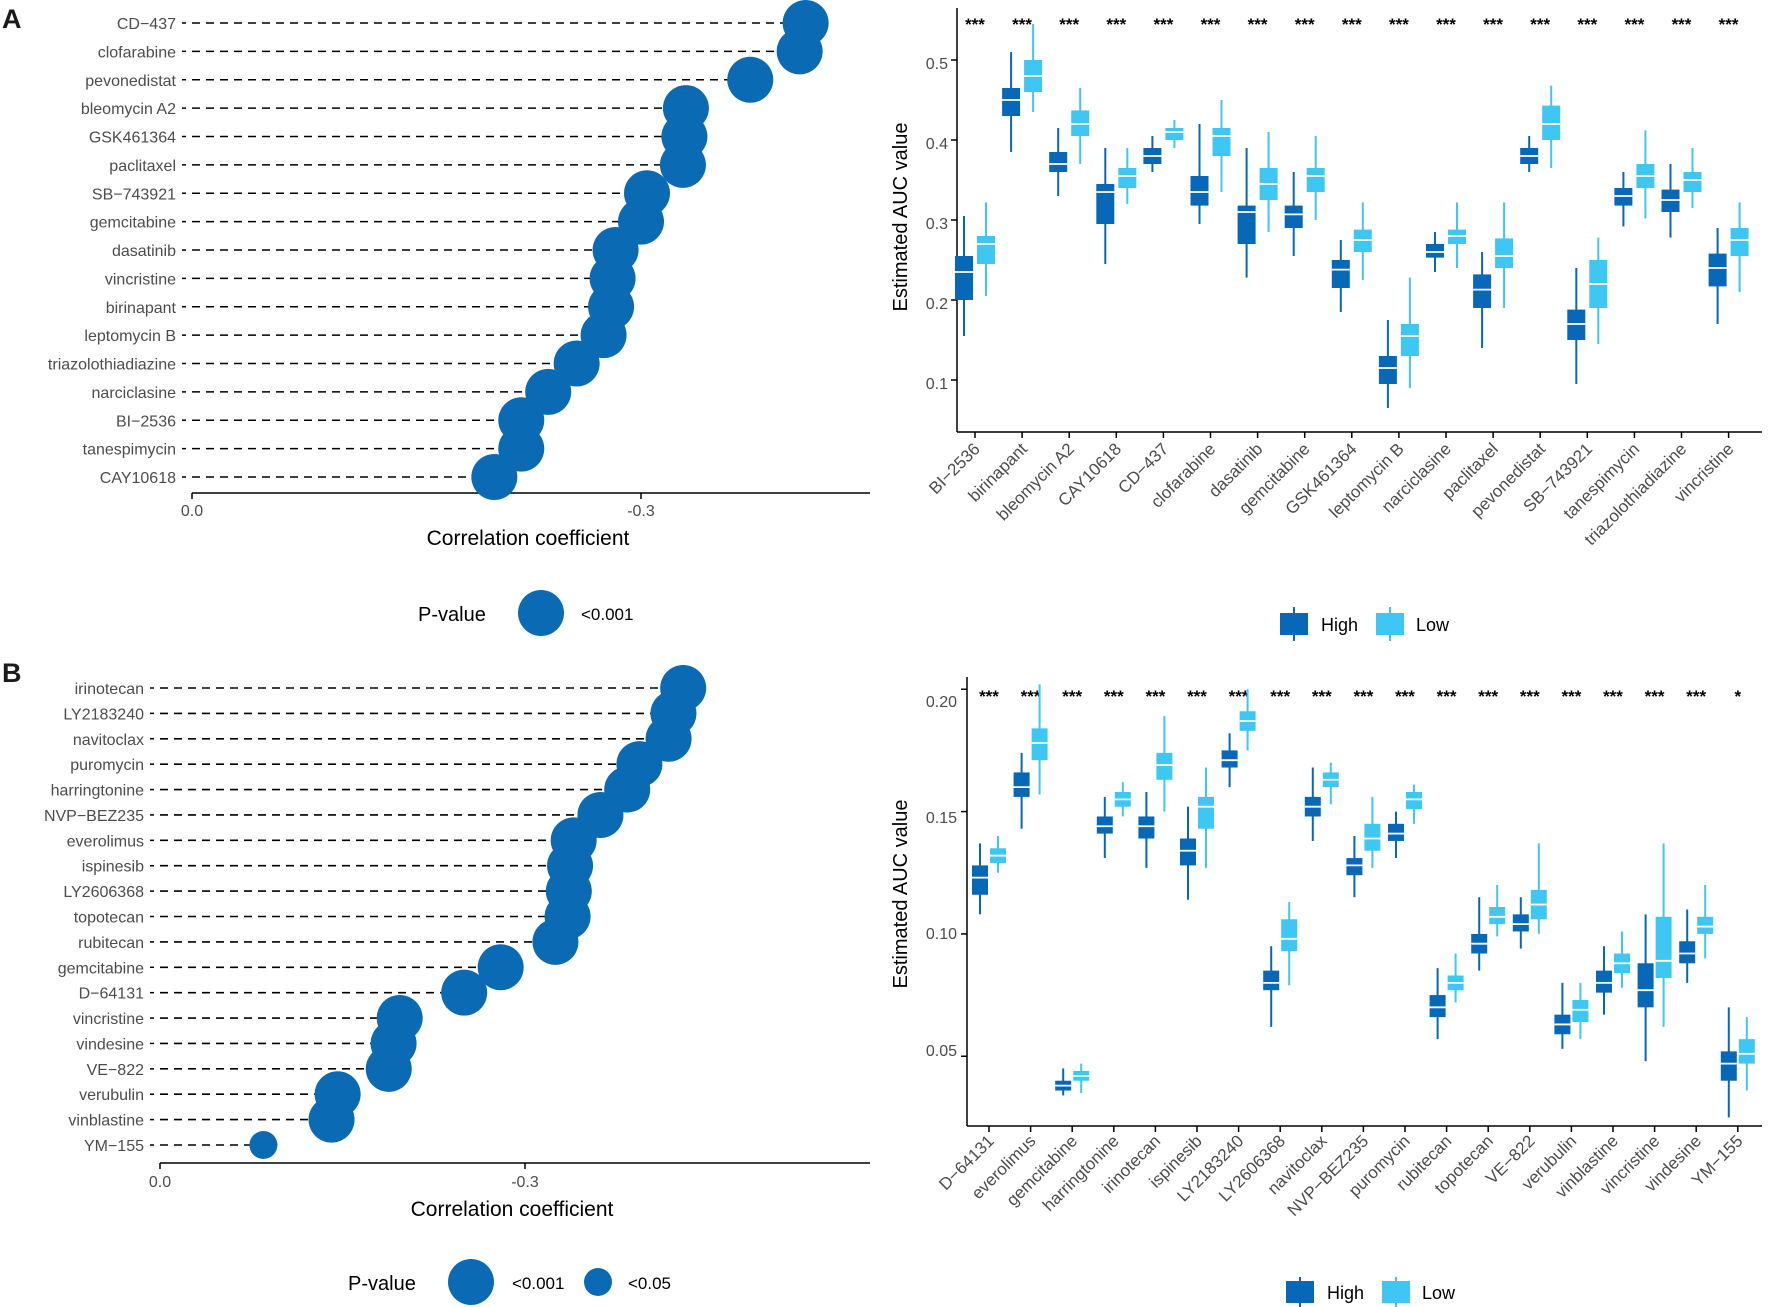 Image resolution: width=1770 pixels, height=1307 pixels. I want to click on b-legend-dot-large, so click(471, 1282).